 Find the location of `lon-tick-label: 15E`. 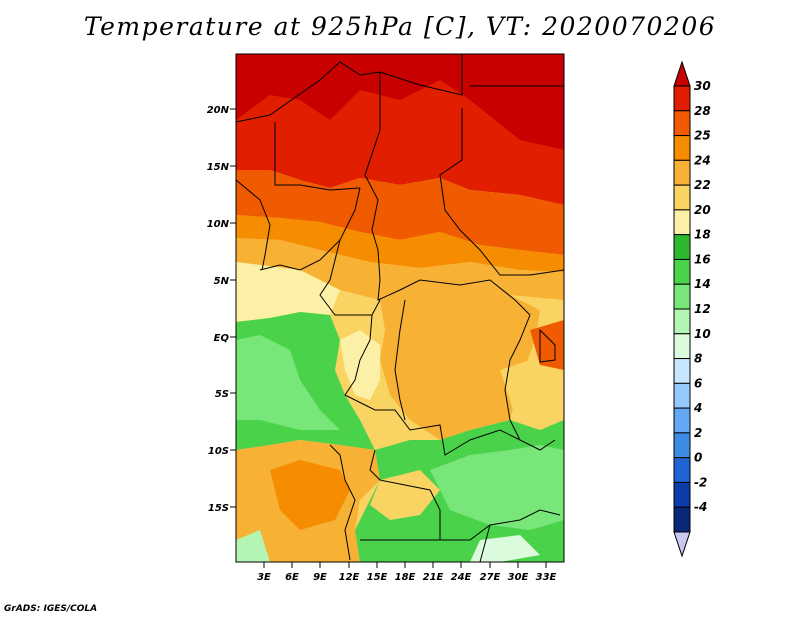

lon-tick-label: 15E is located at coordinates (377, 577).